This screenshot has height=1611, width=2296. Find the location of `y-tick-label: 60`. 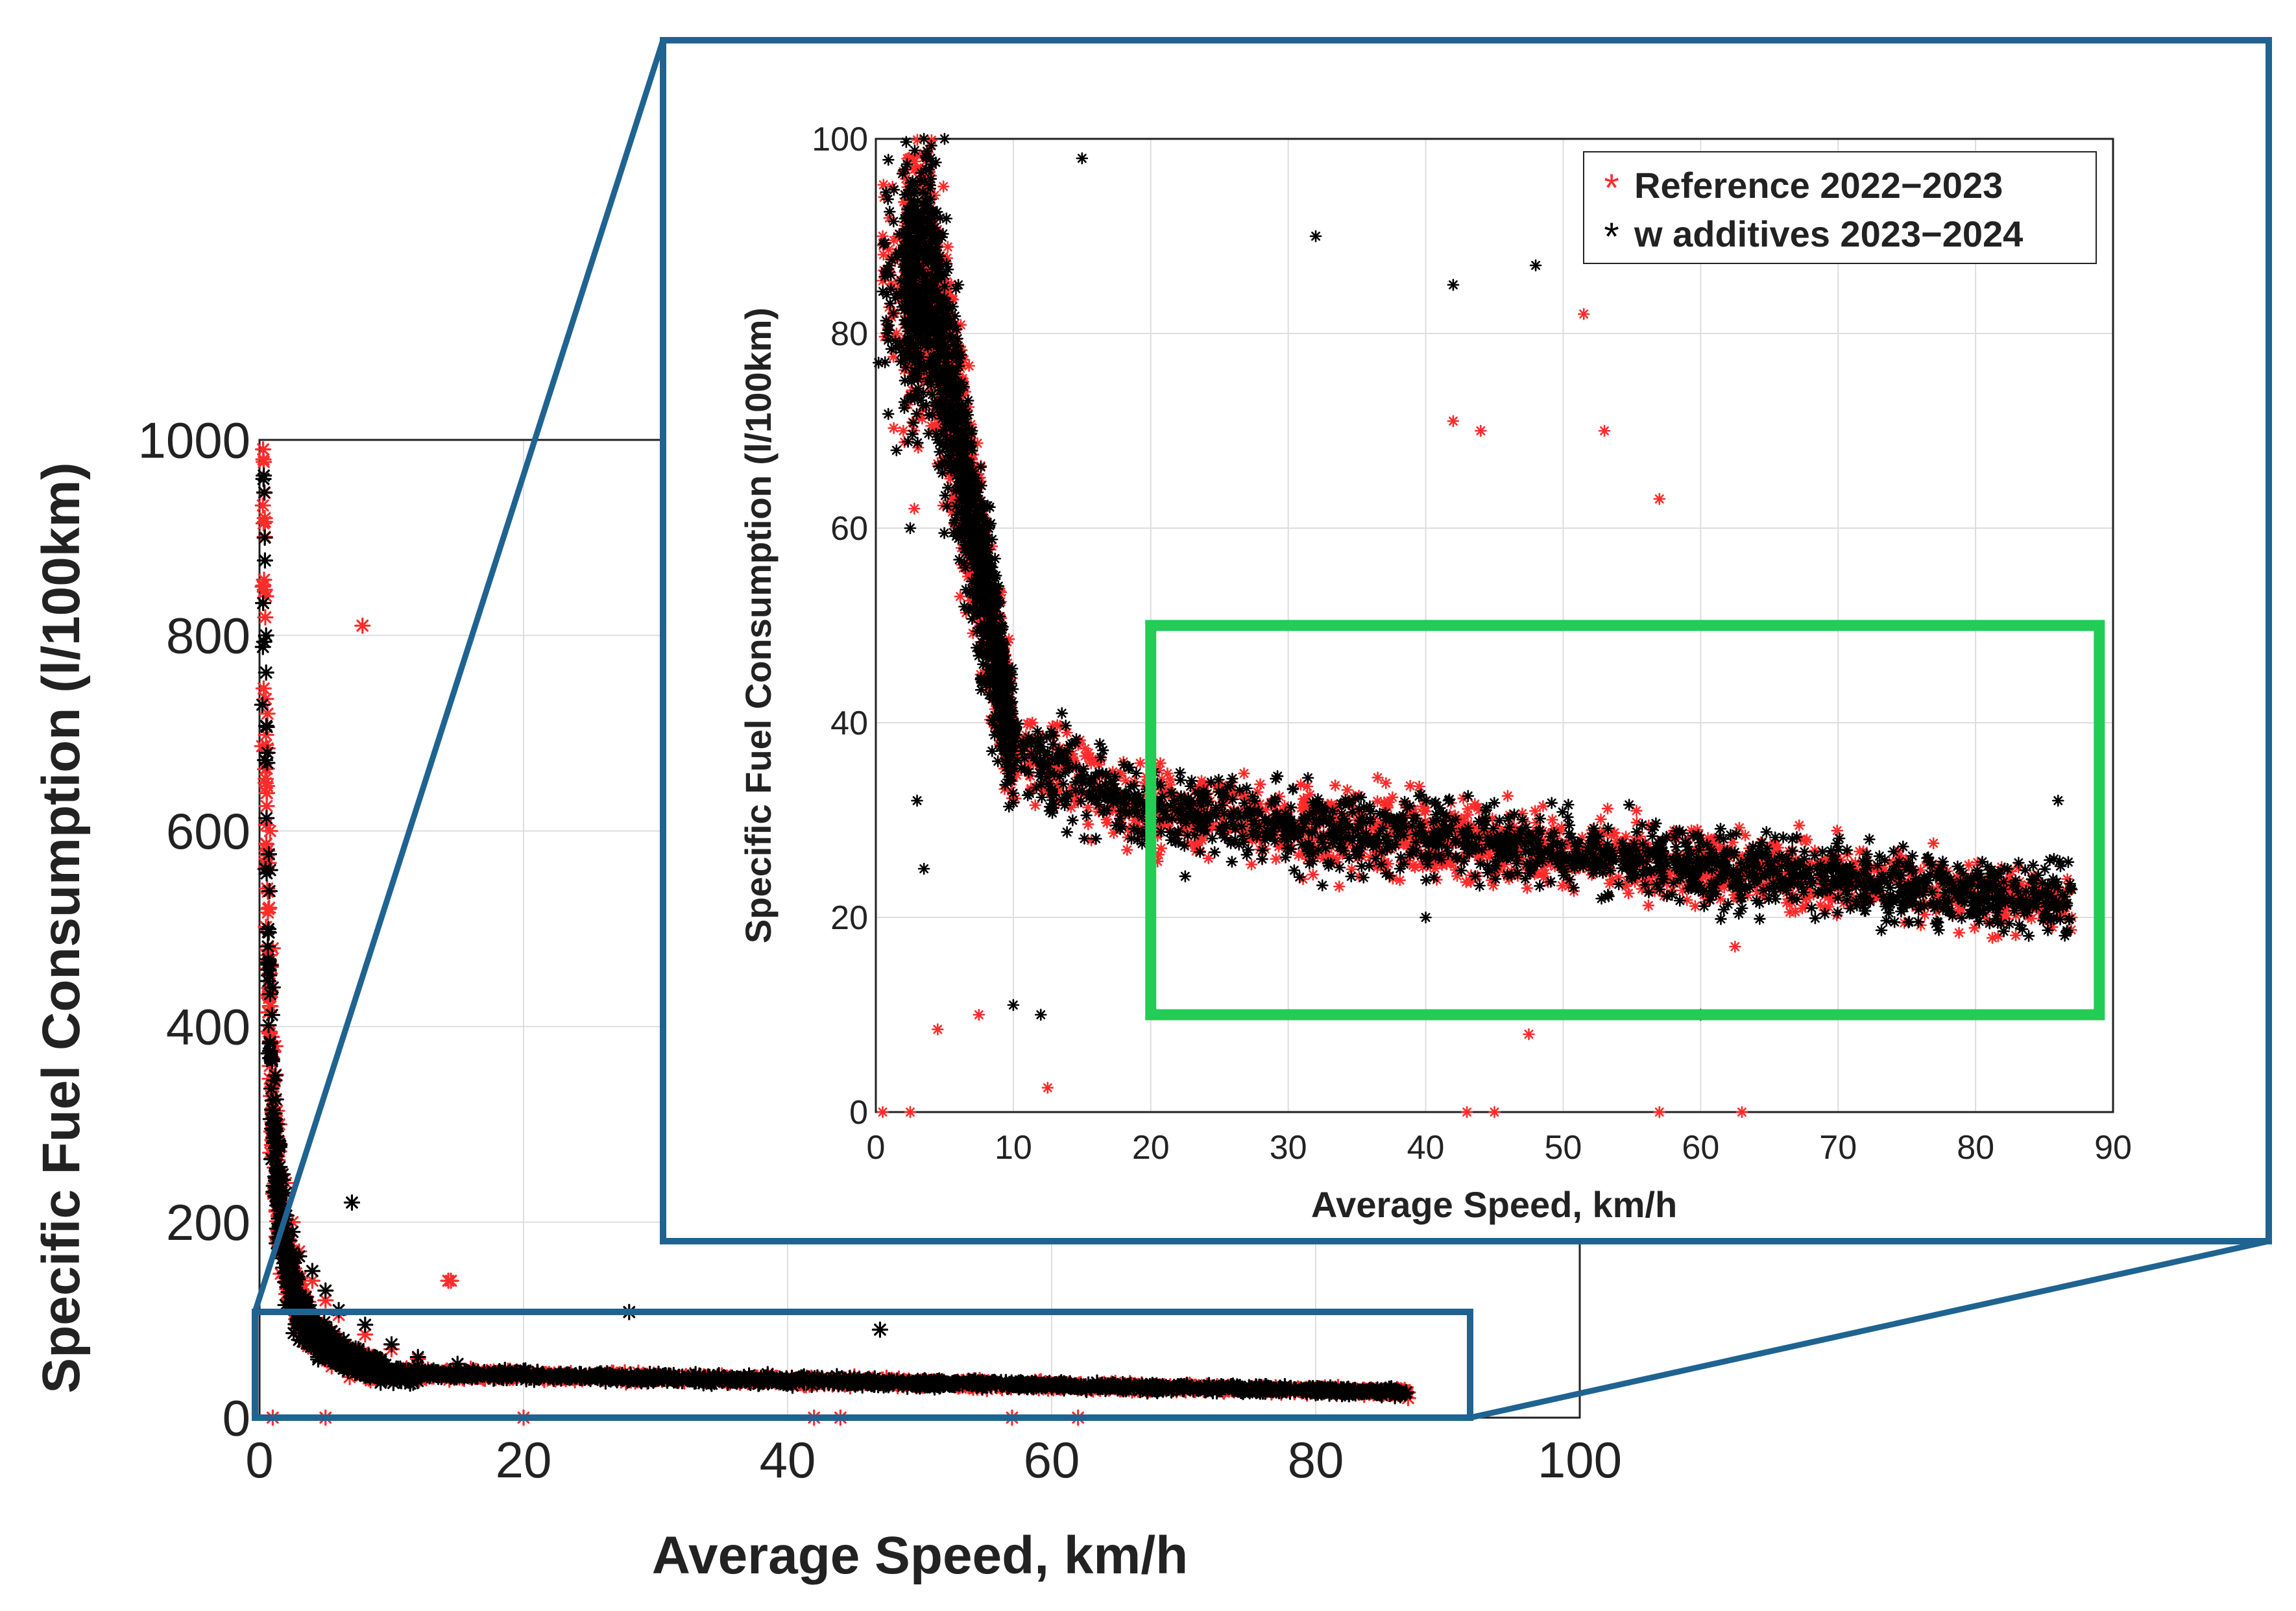

y-tick-label: 60 is located at coordinates (849, 529).